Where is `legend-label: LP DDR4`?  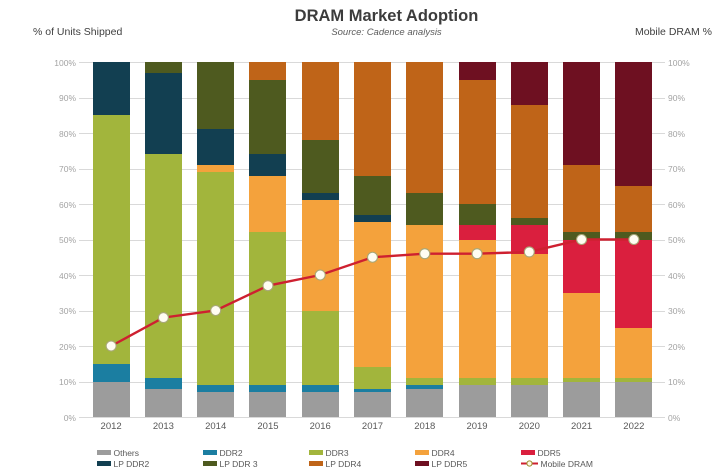
legend-label: LP DDR4 is located at coordinates (343, 463).